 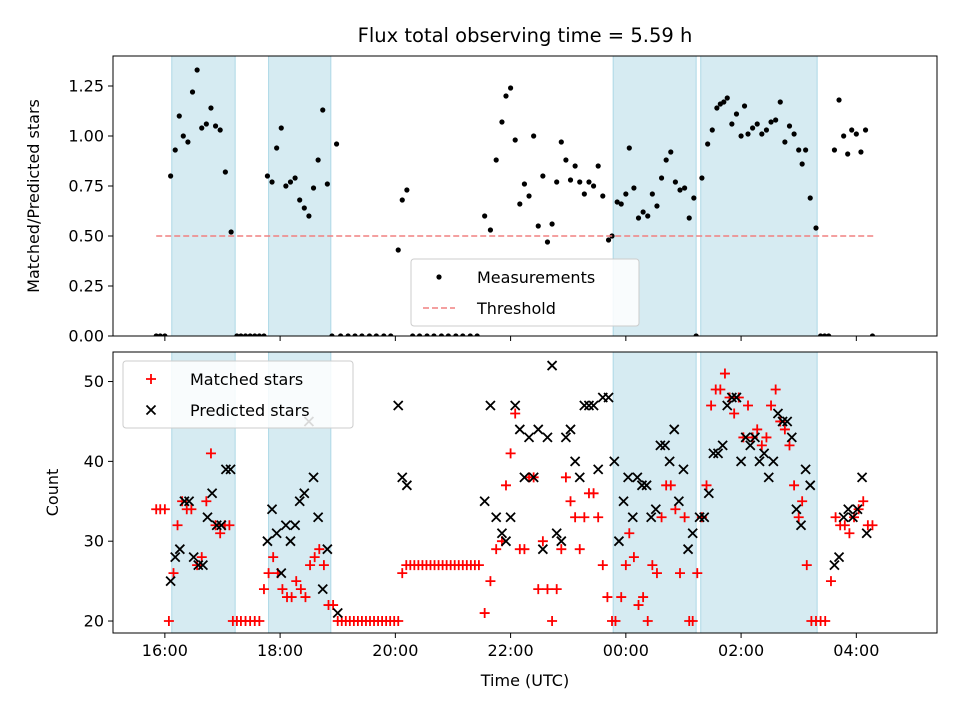 What do you see at coordinates (250, 410) in the screenshot?
I see `legend-entry-label: Predicted stars` at bounding box center [250, 410].